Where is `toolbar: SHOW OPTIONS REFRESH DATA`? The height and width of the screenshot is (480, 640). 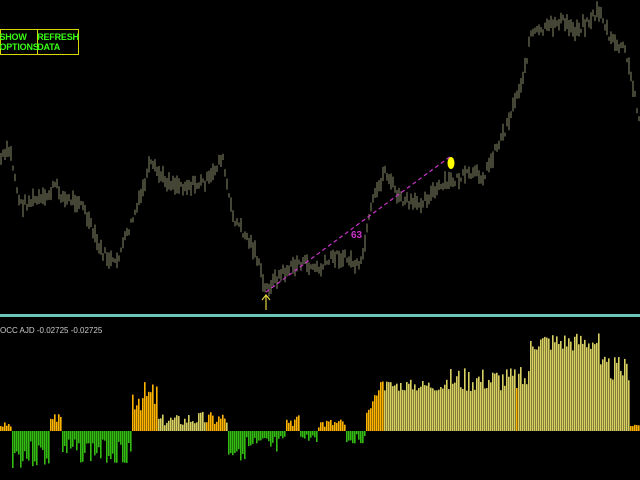
toolbar: SHOW OPTIONS REFRESH DATA is located at coordinates (39, 42).